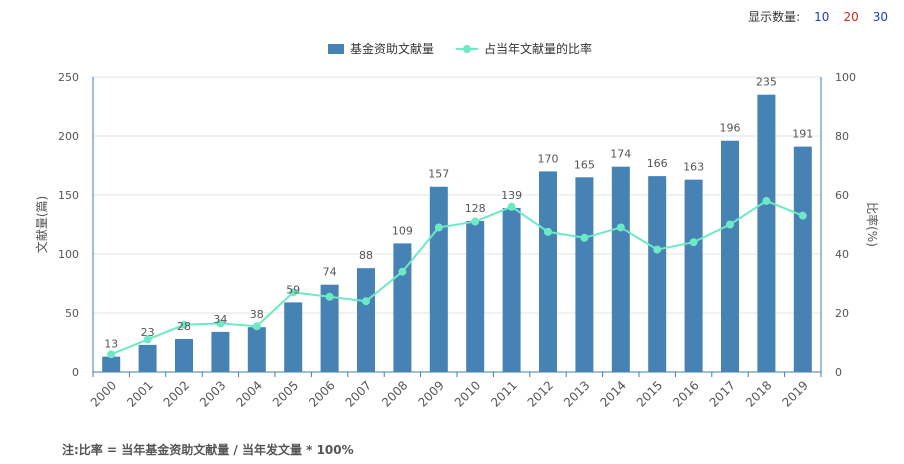 The width and height of the screenshot is (904, 464). I want to click on bar-2014, so click(620, 269).